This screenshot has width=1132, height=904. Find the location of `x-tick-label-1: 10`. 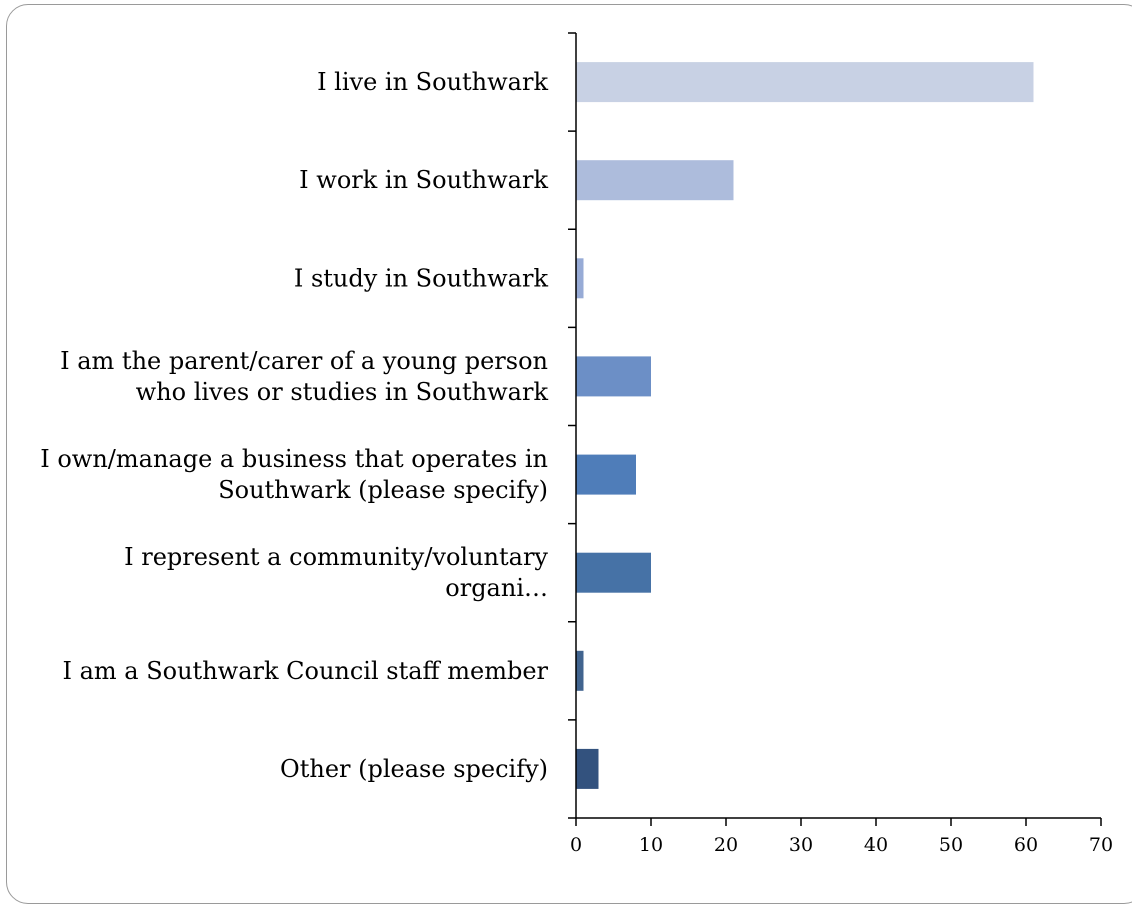

x-tick-label-1: 10 is located at coordinates (651, 845).